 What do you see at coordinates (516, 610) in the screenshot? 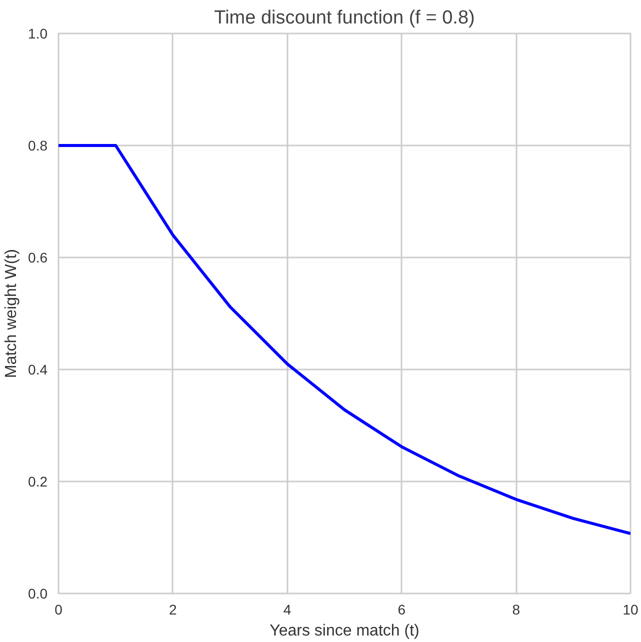
I see `x-tick-label: 8` at bounding box center [516, 610].